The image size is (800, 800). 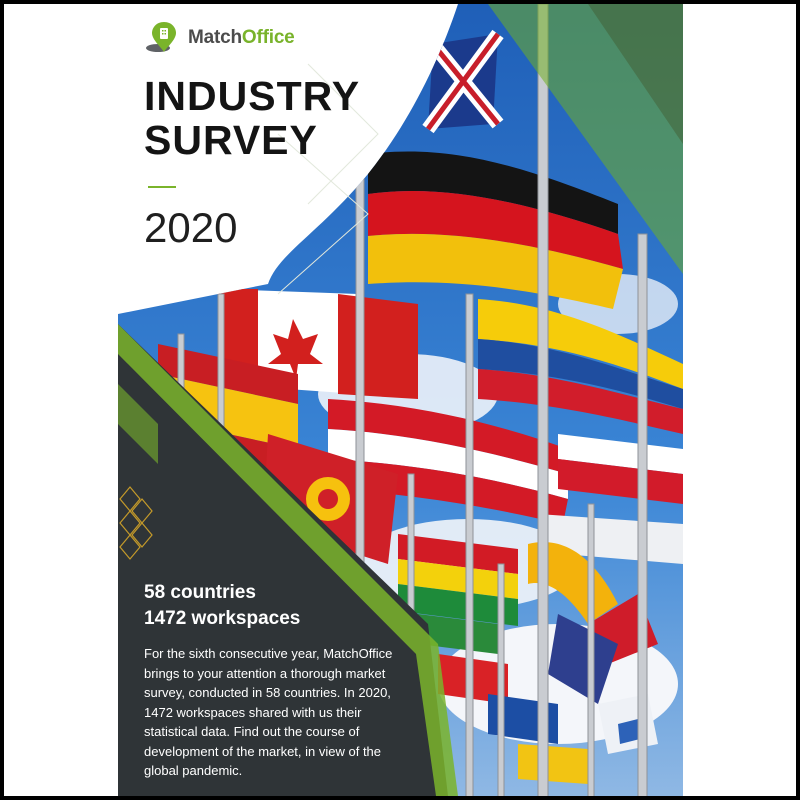 What do you see at coordinates (463, 81) in the screenshot?
I see `flag-uk` at bounding box center [463, 81].